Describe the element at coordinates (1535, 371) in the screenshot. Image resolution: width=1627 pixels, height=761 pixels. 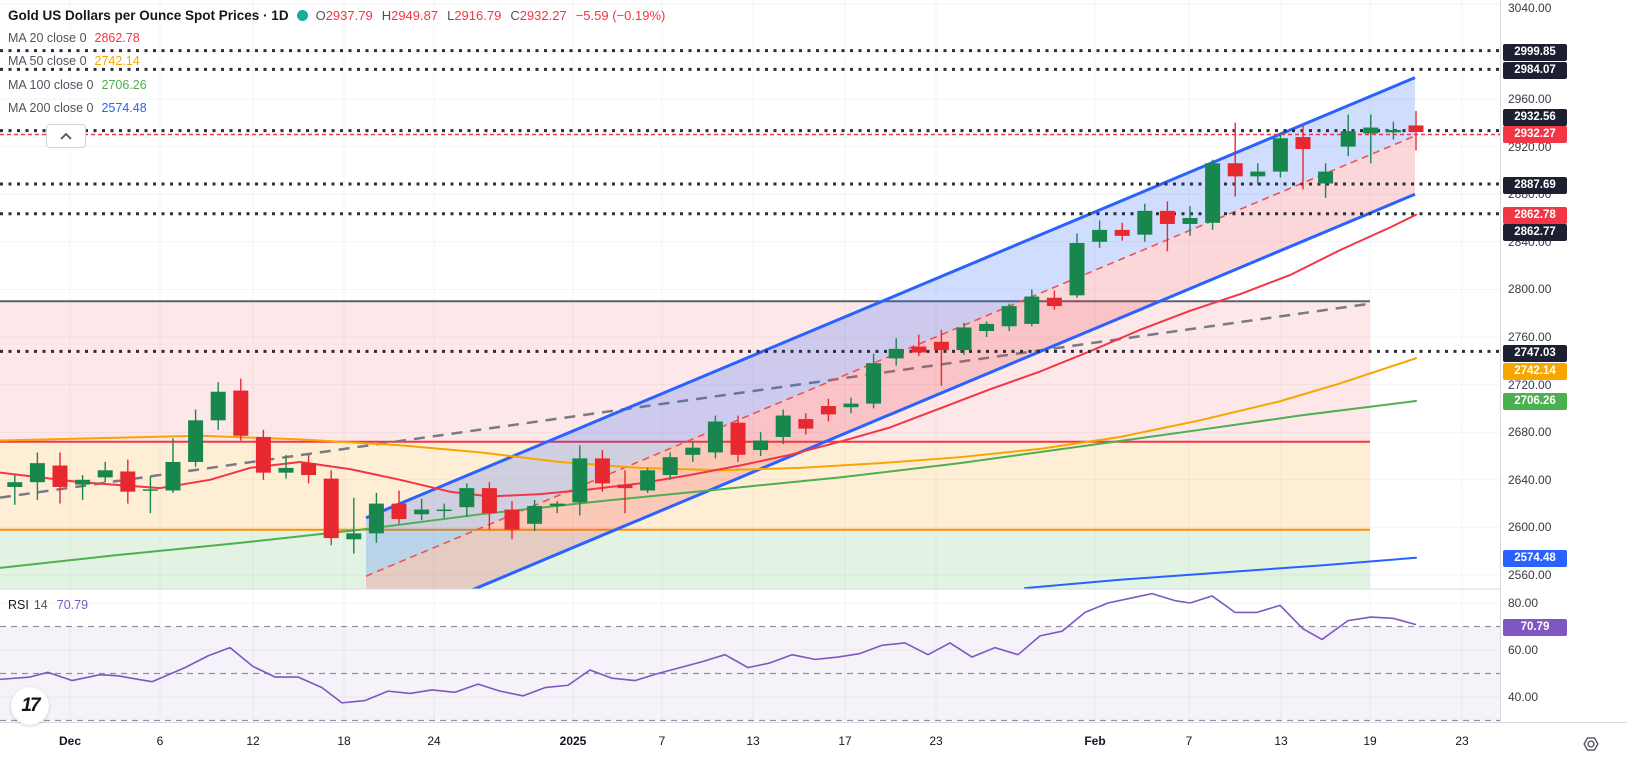
I see `price-badge: 2742.14` at that location.